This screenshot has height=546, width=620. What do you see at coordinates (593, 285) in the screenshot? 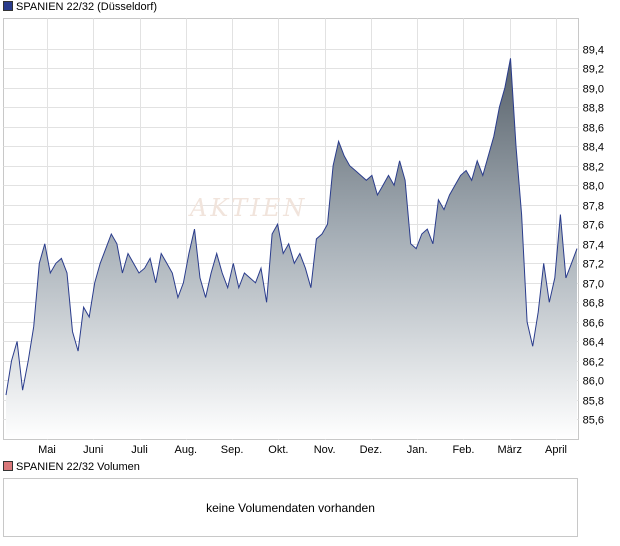
I see `y-tick-label: 87,0` at bounding box center [593, 285].